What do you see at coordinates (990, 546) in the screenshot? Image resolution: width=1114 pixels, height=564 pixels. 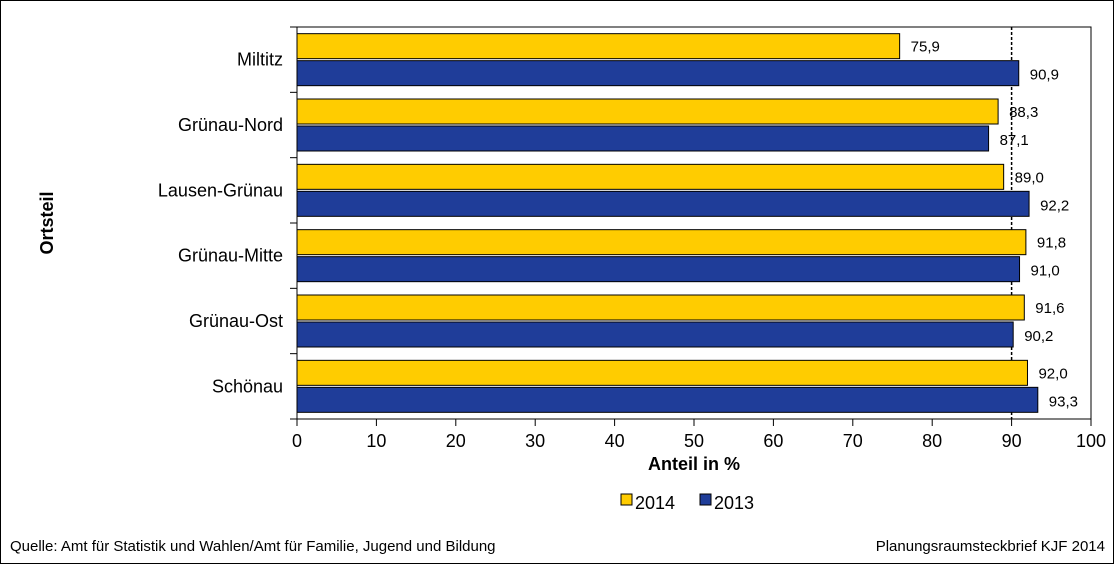 I see `credit-note: Planungsraumsteckbrief KJF 2014` at bounding box center [990, 546].